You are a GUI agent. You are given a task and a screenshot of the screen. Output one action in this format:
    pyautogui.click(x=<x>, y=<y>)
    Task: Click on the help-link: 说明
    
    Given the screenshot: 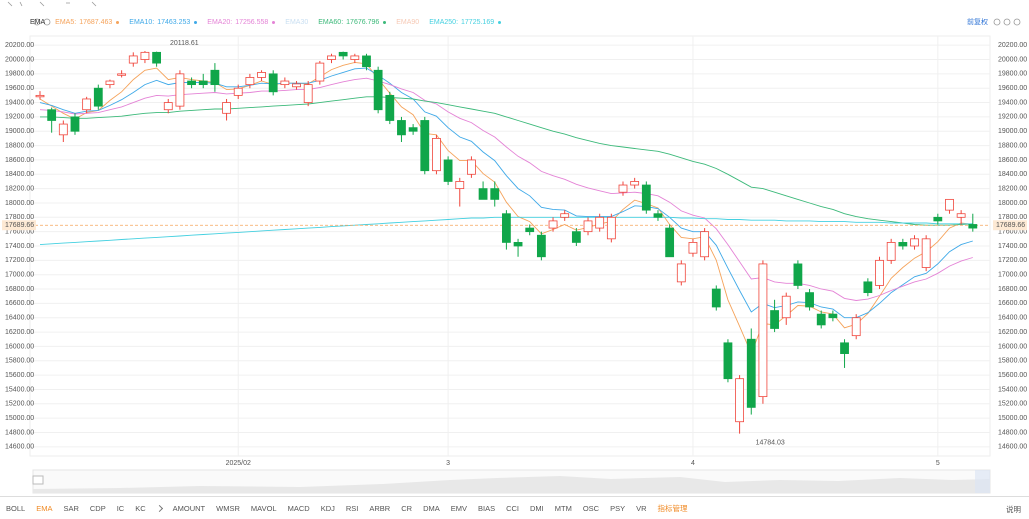 What is the action you would take?
    pyautogui.click(x=1013, y=509)
    